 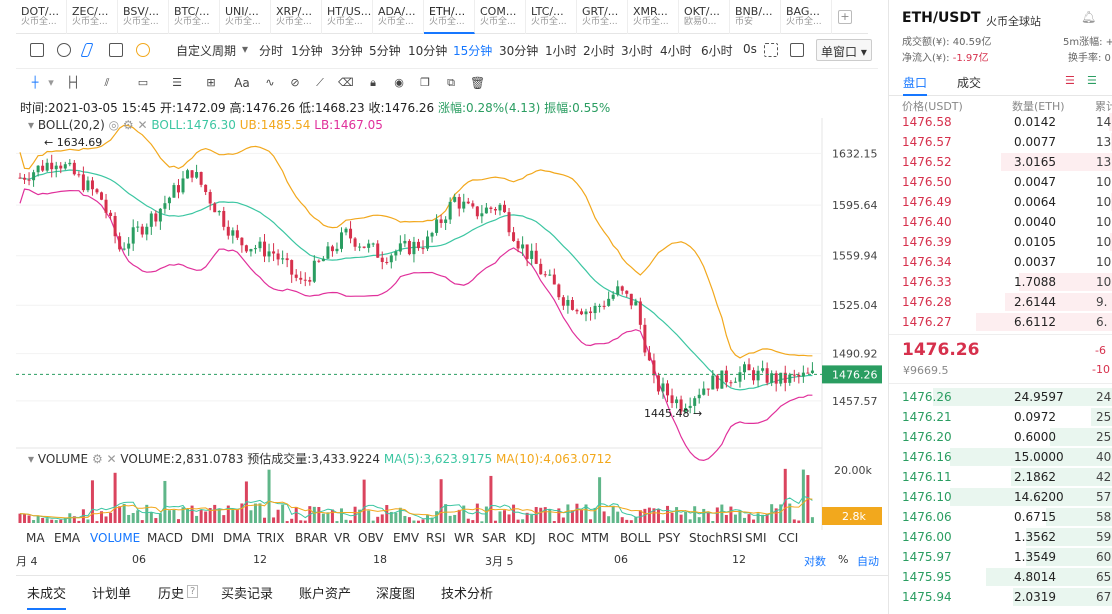 What do you see at coordinates (112, 594) in the screenshot?
I see `bottom-tab: 计划单` at bounding box center [112, 594].